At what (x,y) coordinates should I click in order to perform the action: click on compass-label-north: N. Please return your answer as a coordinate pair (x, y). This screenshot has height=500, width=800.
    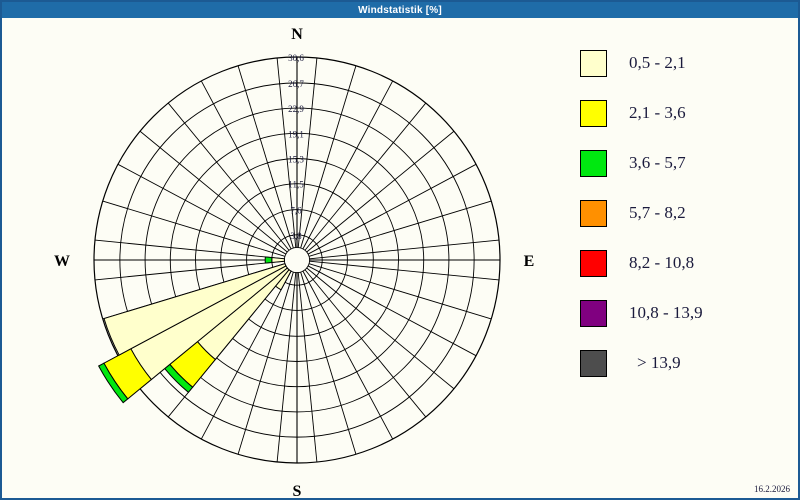
    Looking at the image, I should click on (297, 34).